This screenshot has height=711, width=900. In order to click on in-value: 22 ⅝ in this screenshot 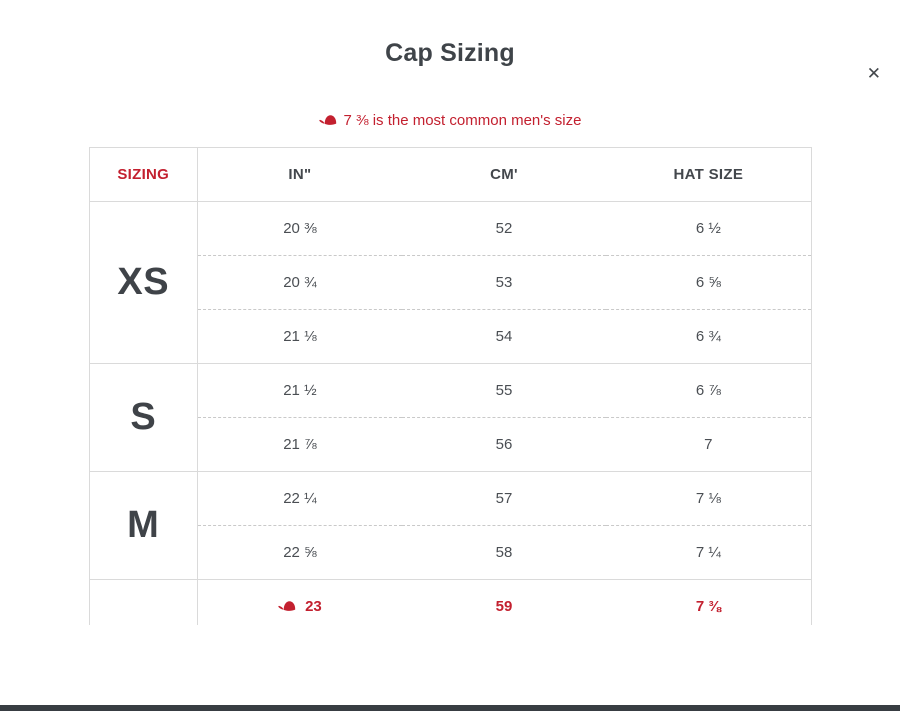, I will do `click(299, 551)`.